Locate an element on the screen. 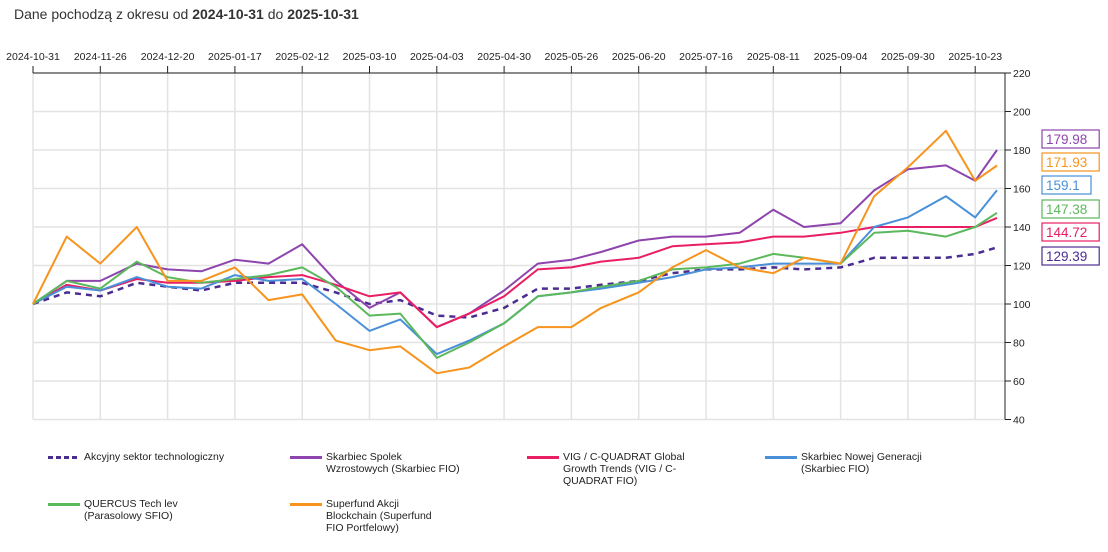 The image size is (1108, 552). x-tick-label: 2025-09-04 is located at coordinates (841, 57).